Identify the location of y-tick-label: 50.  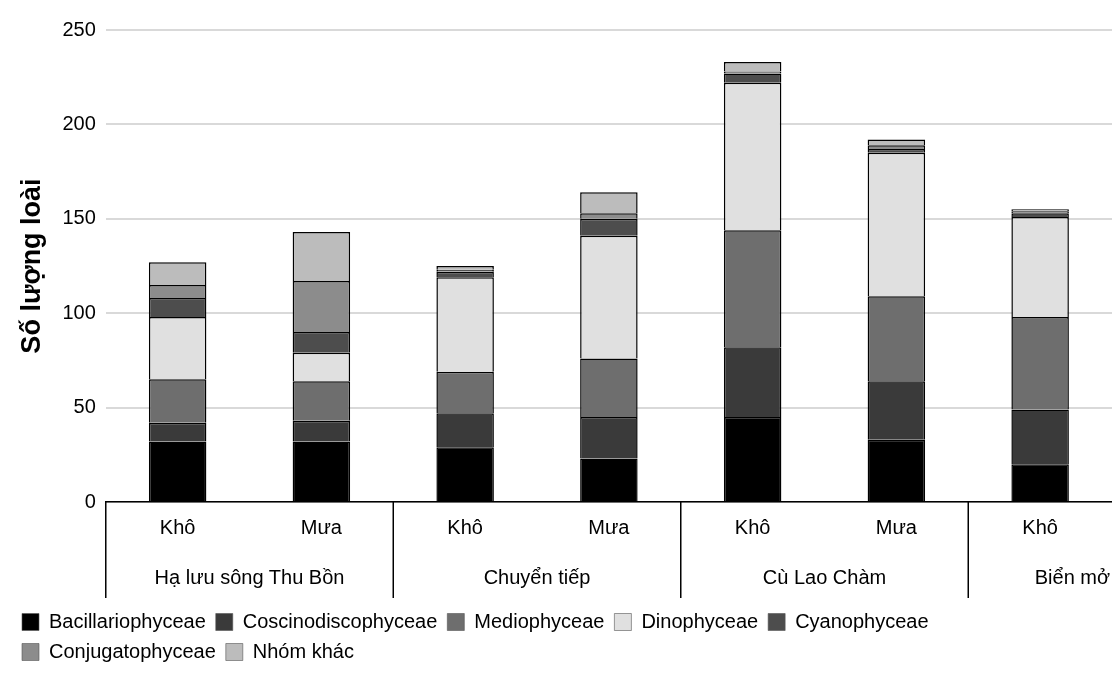
(84, 406).